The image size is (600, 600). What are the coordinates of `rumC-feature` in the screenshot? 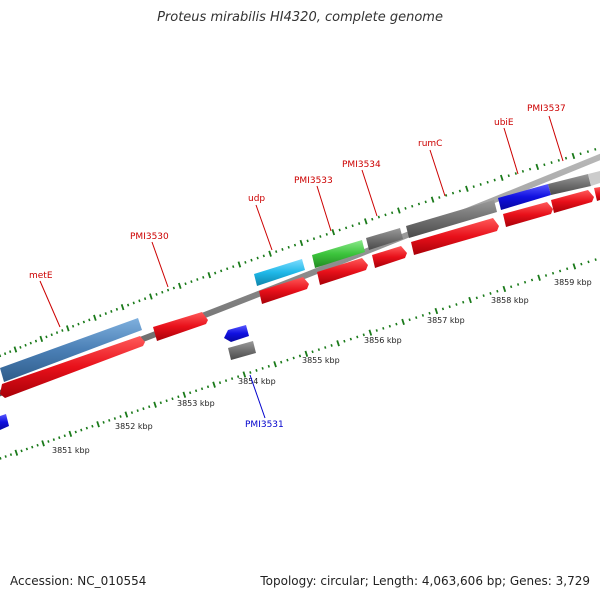 It's located at (451, 219).